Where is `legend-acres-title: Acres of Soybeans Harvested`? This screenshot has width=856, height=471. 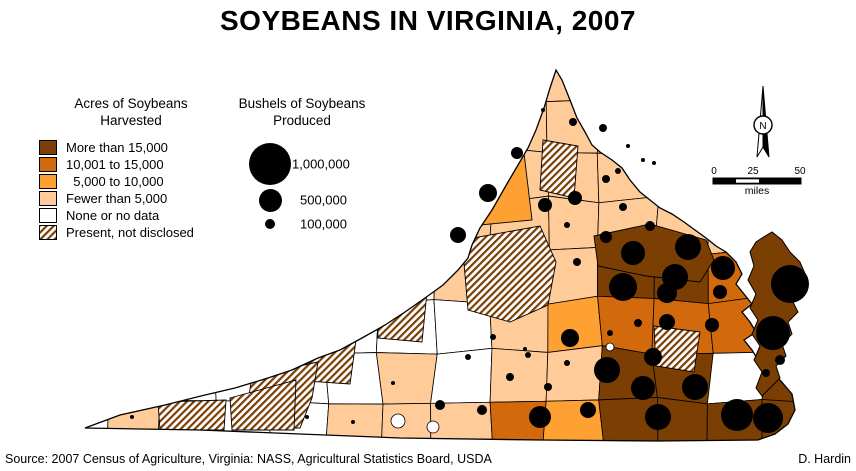 legend-acres-title: Acres of Soybeans Harvested is located at coordinates (131, 112).